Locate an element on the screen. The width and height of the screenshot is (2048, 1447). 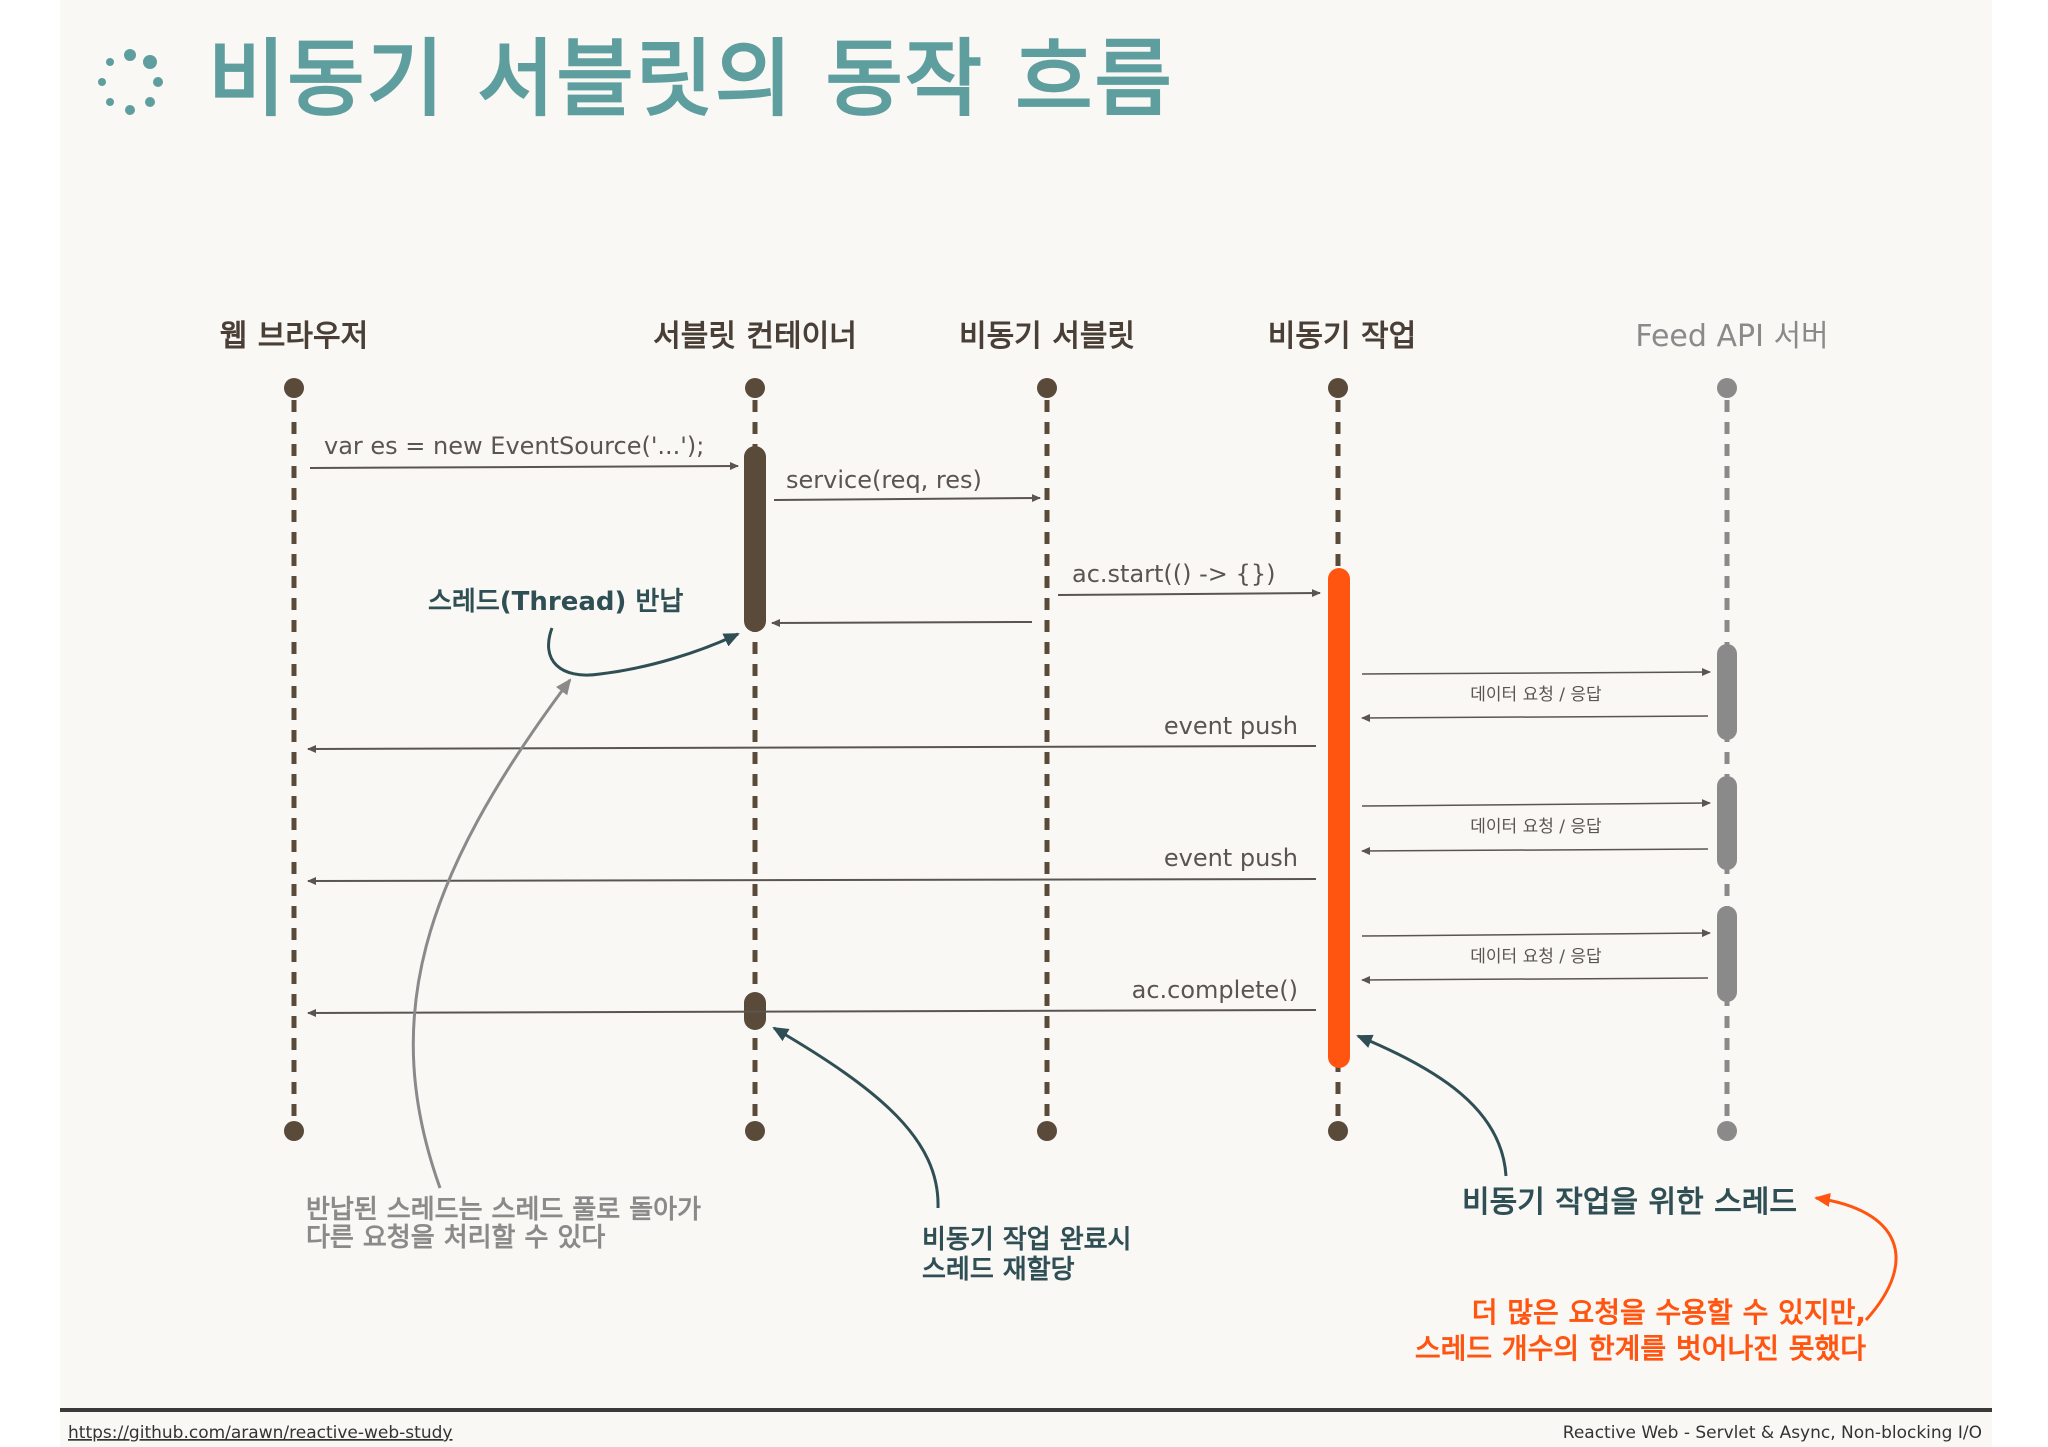
message-data-request-2: 데이터 요청 / 응답 is located at coordinates (1536, 827).